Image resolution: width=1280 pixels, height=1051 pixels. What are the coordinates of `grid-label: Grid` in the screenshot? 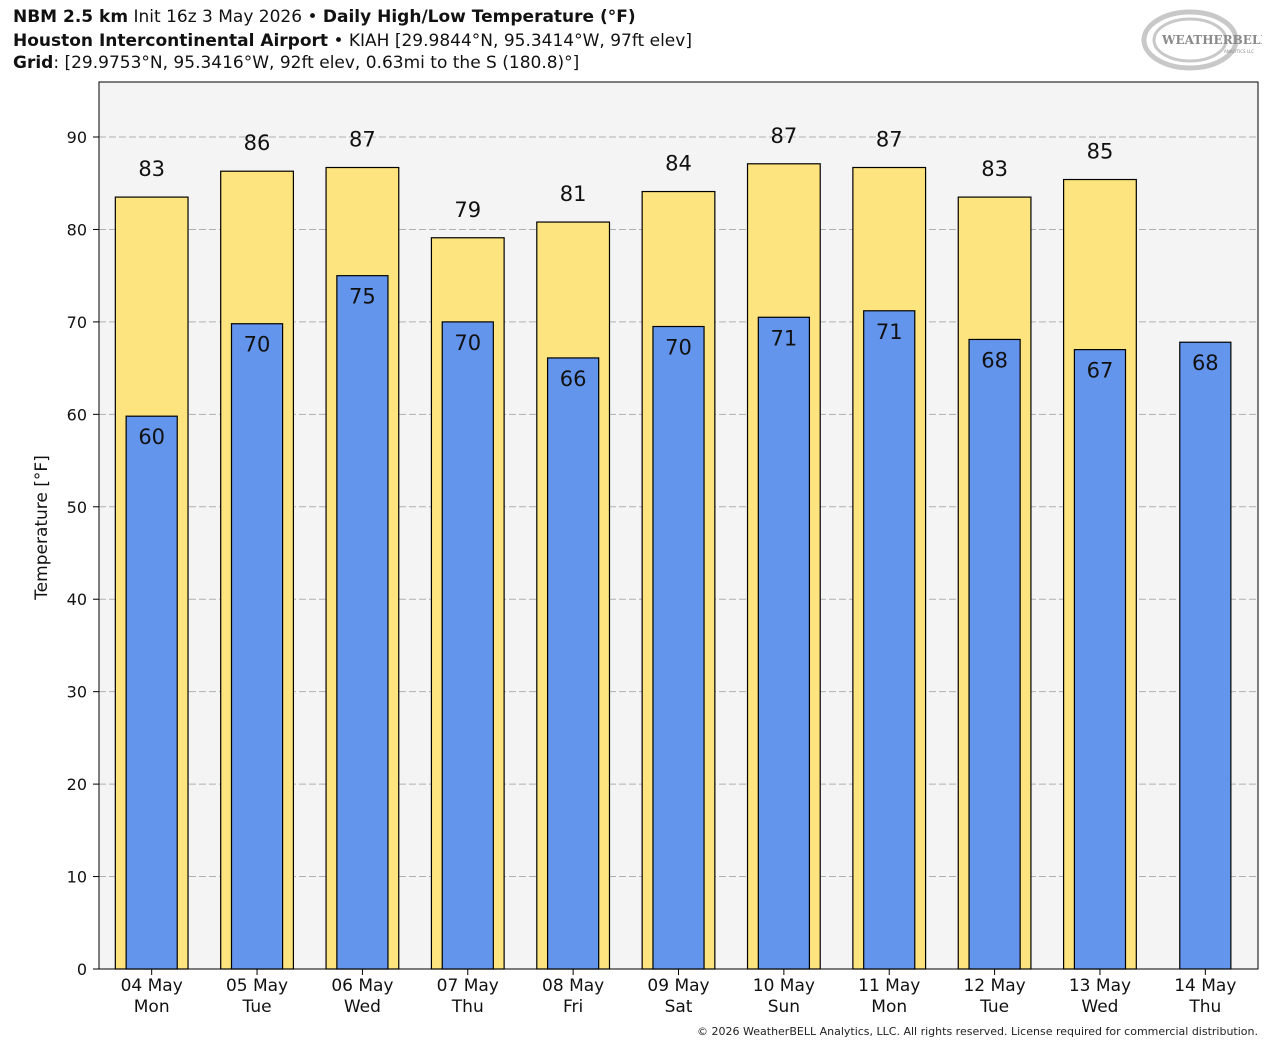 It's located at (33, 63).